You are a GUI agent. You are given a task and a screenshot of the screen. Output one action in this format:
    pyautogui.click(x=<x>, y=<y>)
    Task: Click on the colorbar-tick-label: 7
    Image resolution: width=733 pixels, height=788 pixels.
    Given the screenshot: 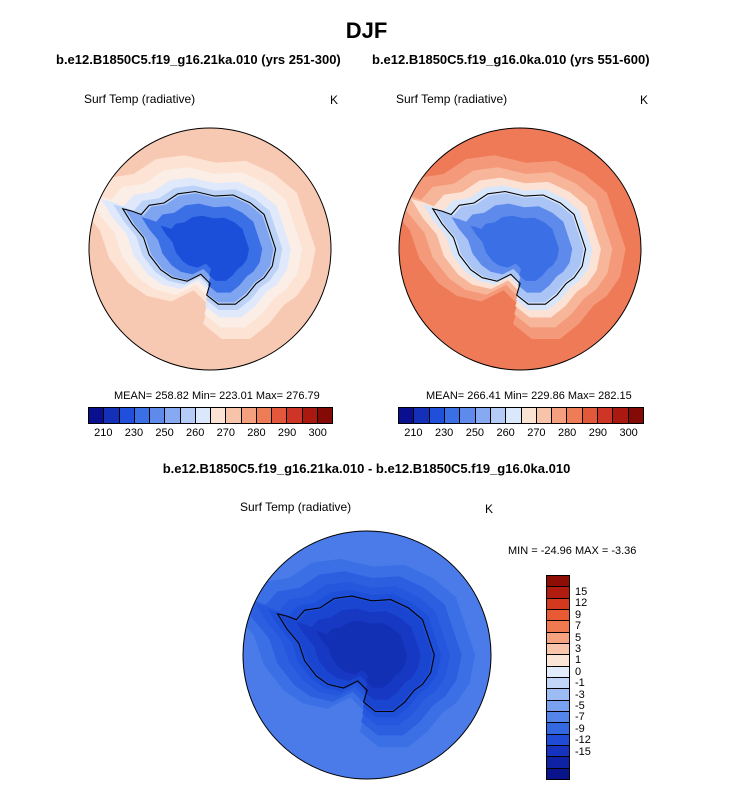 What is the action you would take?
    pyautogui.click(x=578, y=626)
    